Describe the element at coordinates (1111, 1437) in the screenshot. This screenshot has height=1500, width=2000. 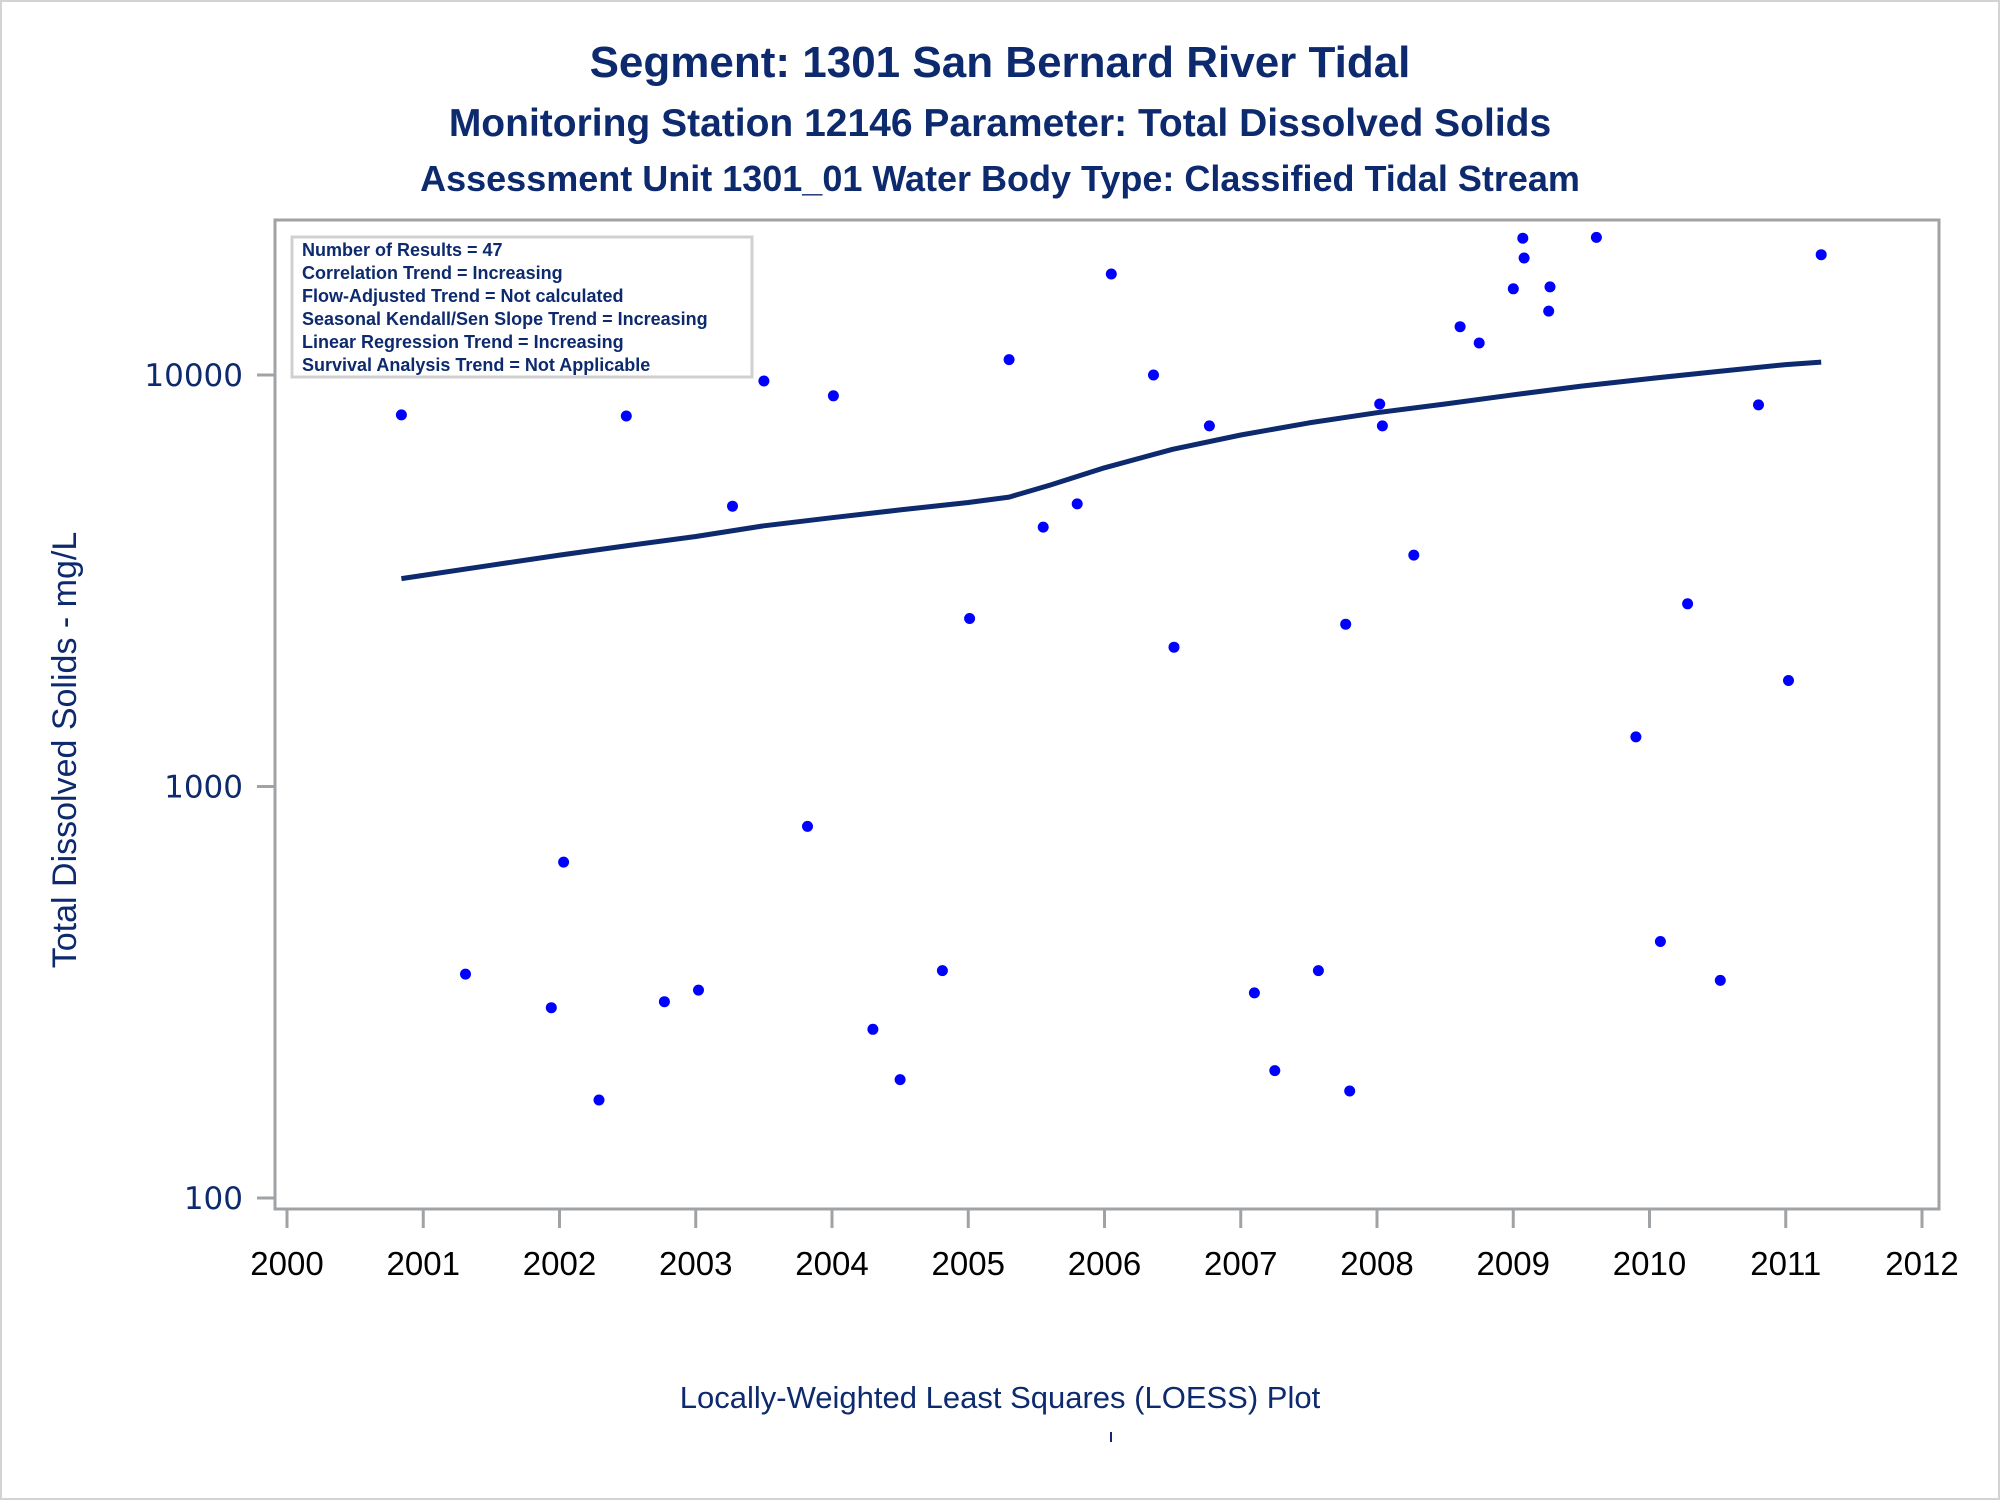
I see `footnote-marker` at that location.